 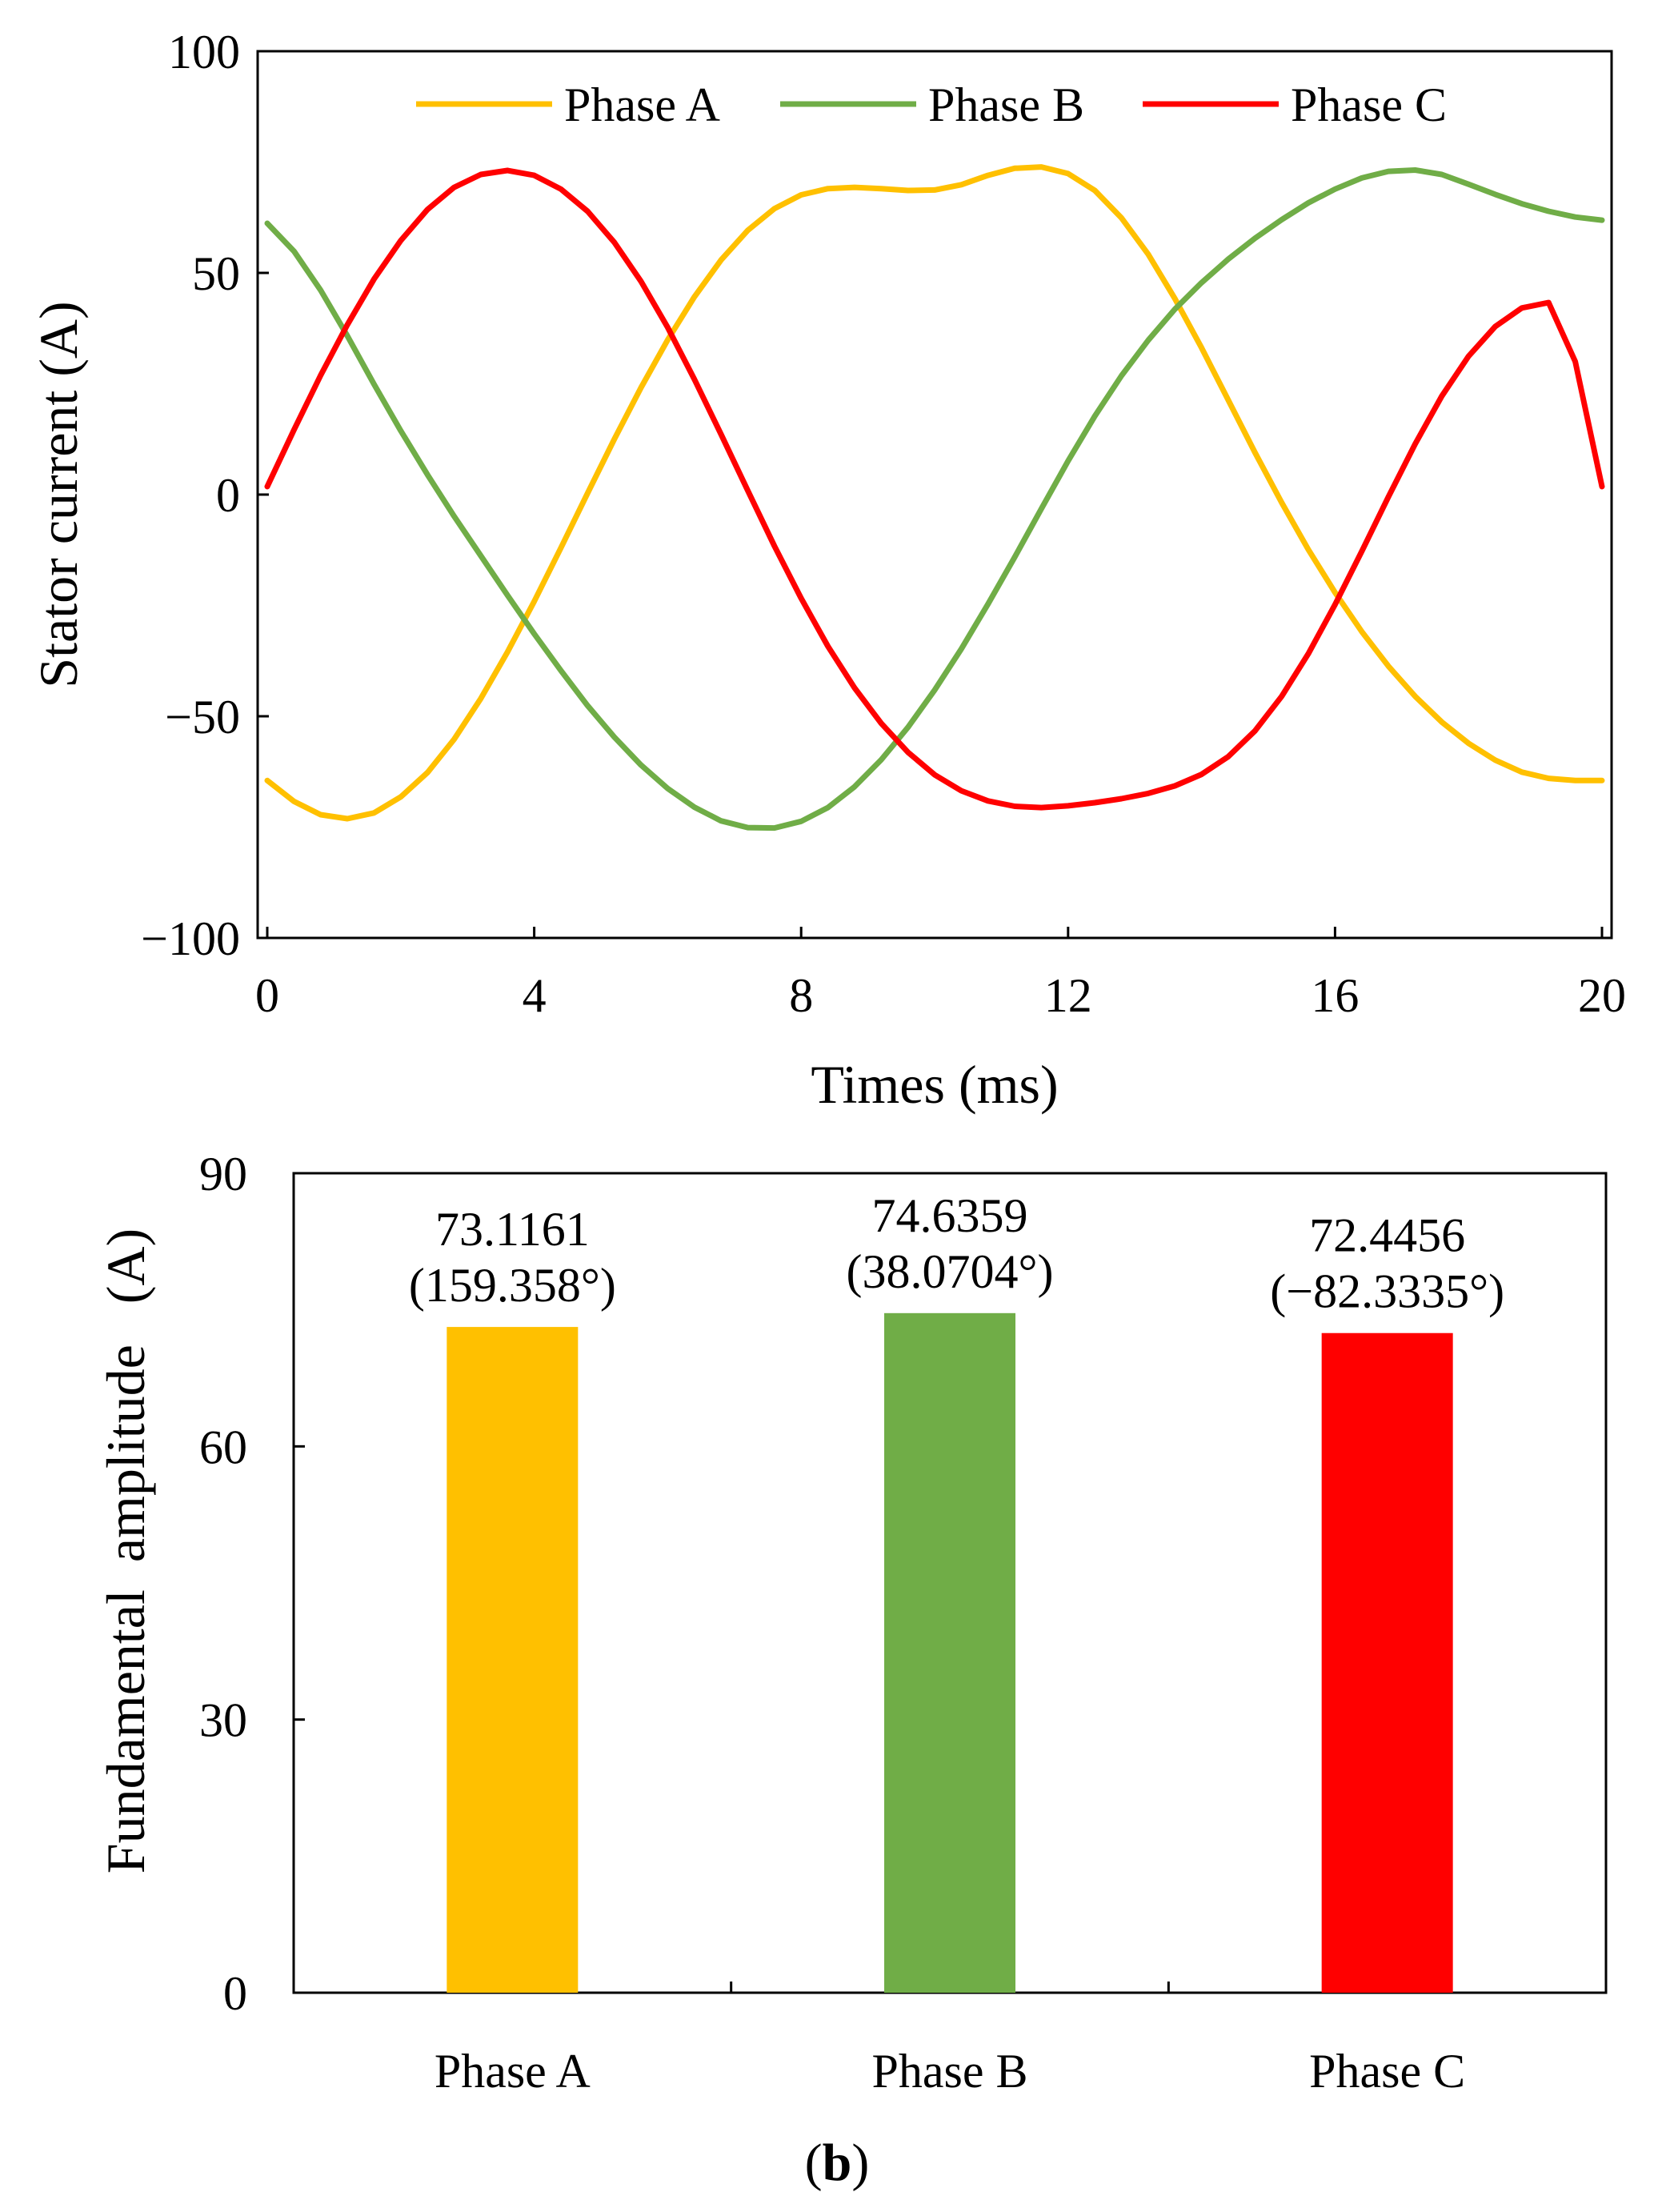 What do you see at coordinates (950, 2040) in the screenshot?
I see `bar-x-axis: Phase A Phase B Phase C` at bounding box center [950, 2040].